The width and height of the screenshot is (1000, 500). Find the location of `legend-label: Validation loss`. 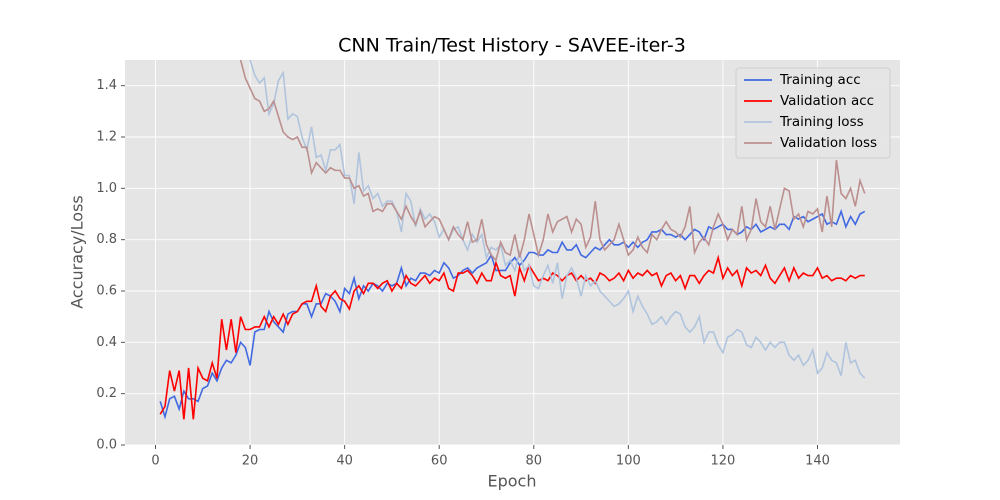

legend-label: Validation loss is located at coordinates (828, 143).